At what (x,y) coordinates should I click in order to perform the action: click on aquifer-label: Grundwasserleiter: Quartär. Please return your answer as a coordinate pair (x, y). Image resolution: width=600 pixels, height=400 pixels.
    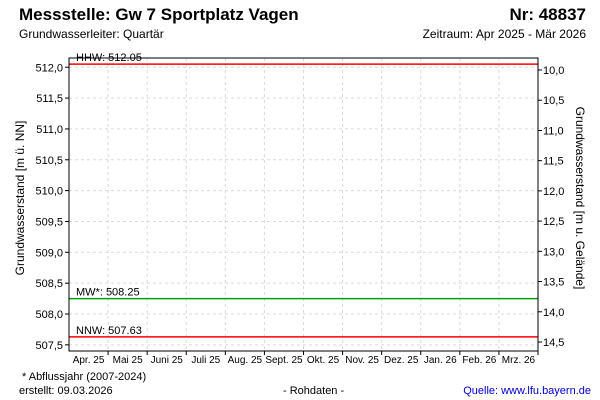
    Looking at the image, I should click on (91, 34).